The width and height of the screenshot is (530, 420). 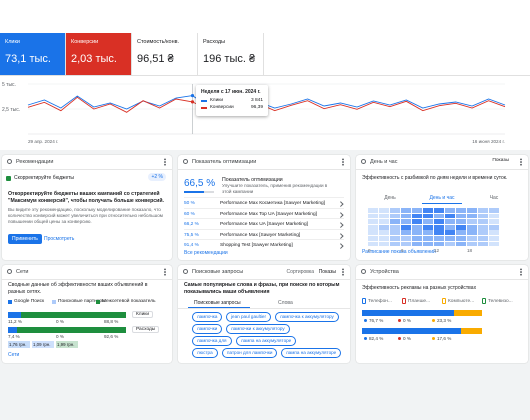 What do you see at coordinates (384, 162) in the screenshot?
I see `card-title: День и час` at bounding box center [384, 162].